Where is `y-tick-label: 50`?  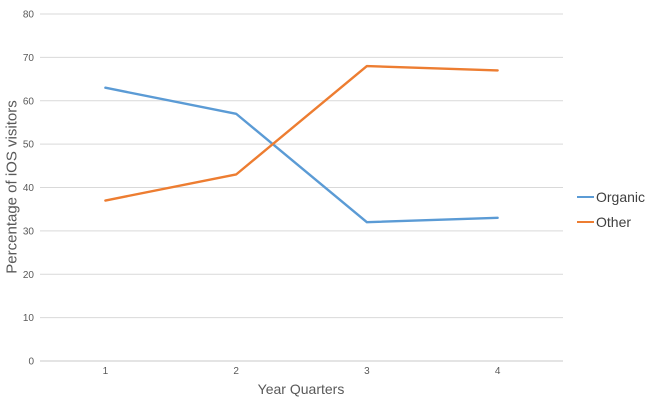 y-tick-label: 50 is located at coordinates (29, 145).